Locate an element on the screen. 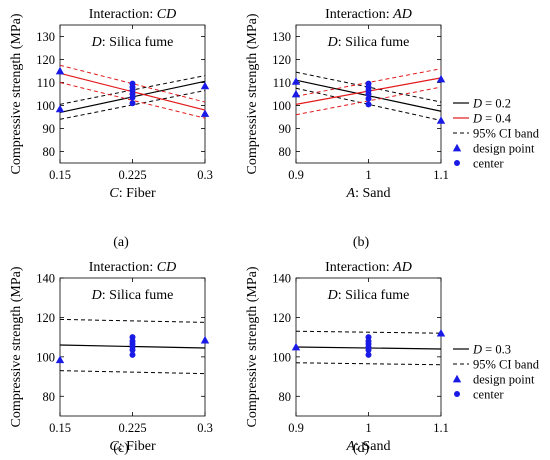  panel-caption: (b) is located at coordinates (361, 242).